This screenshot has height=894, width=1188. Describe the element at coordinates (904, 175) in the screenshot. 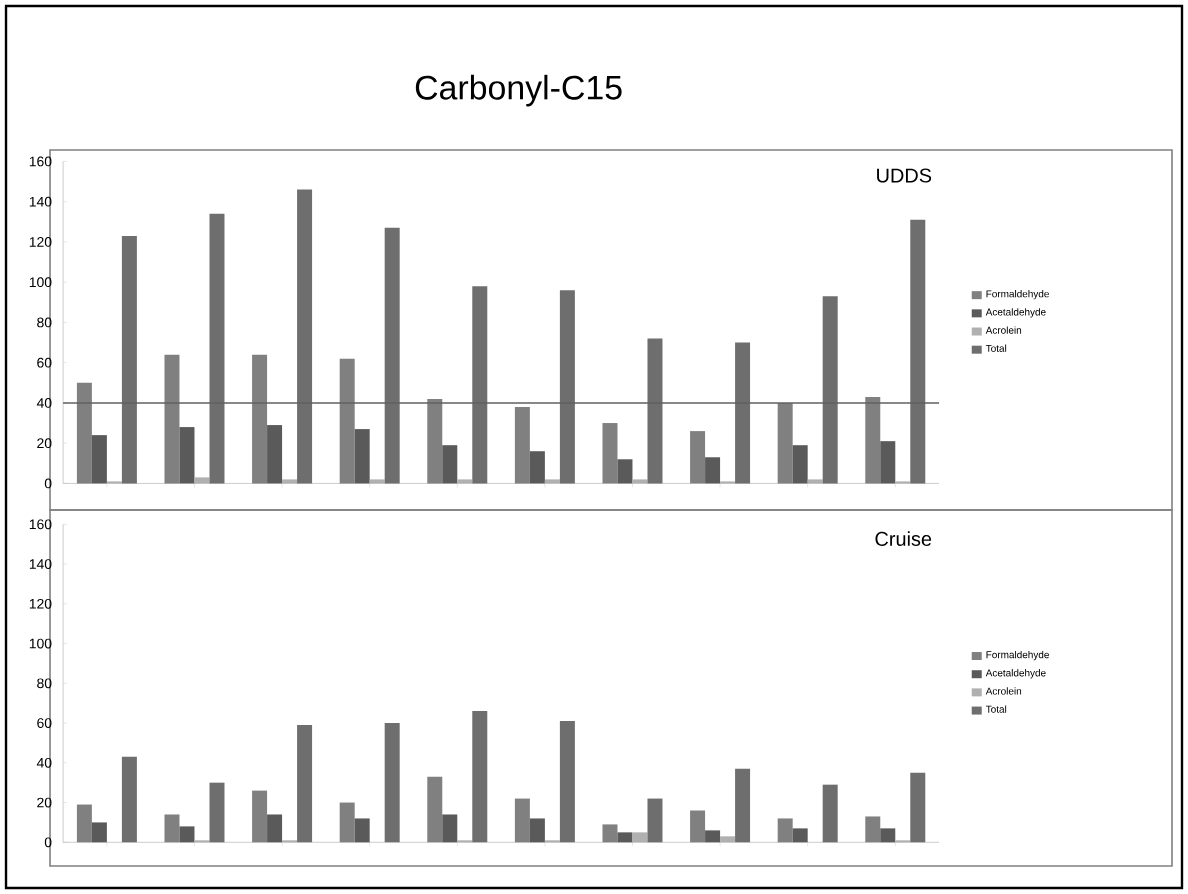

I see `chart-subtitle: UDDS` at that location.